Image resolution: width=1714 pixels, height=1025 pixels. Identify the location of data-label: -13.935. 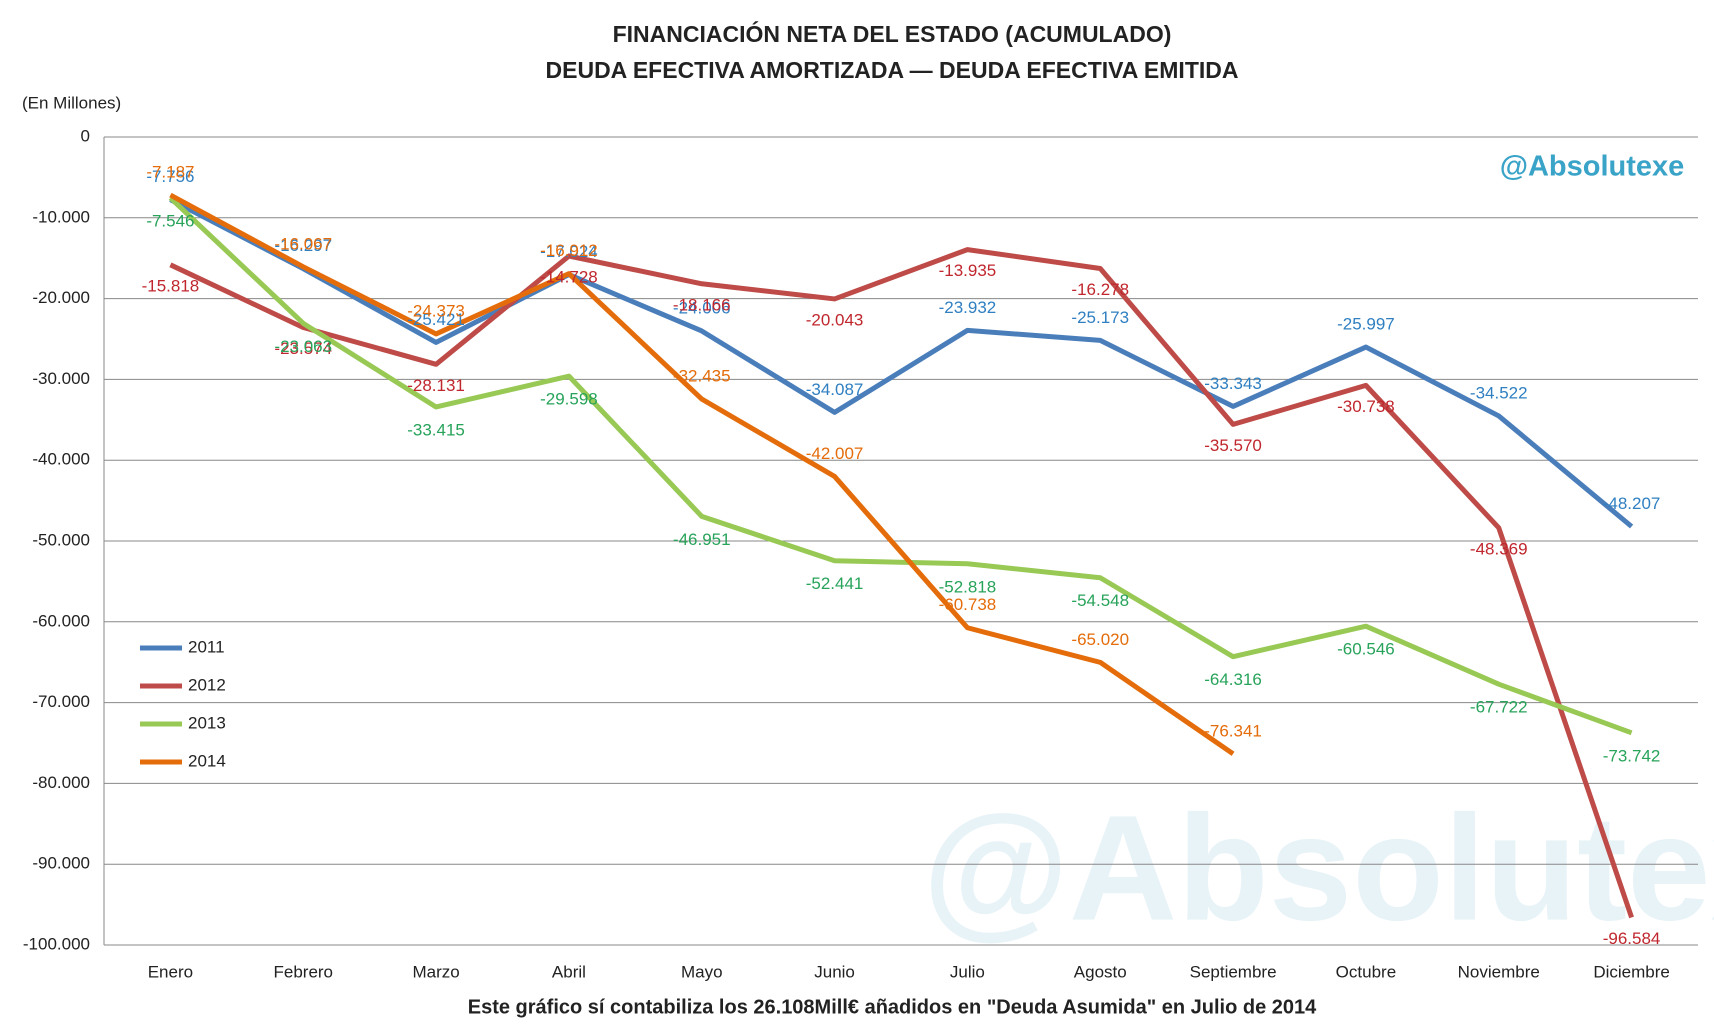
(968, 270).